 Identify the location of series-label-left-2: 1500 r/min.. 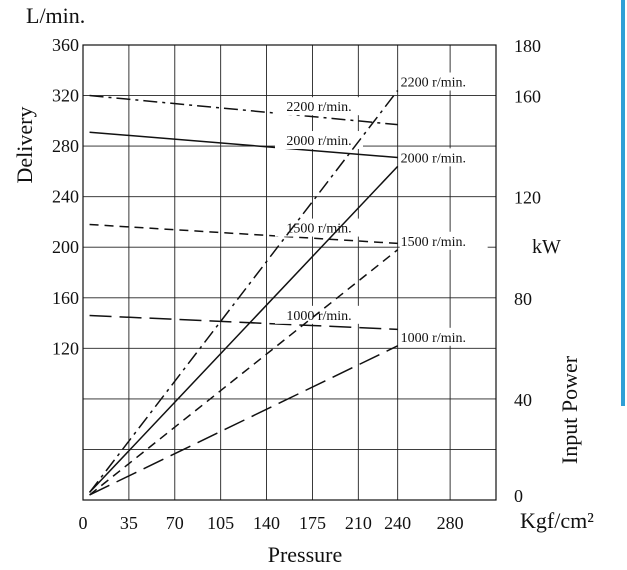
(318, 229).